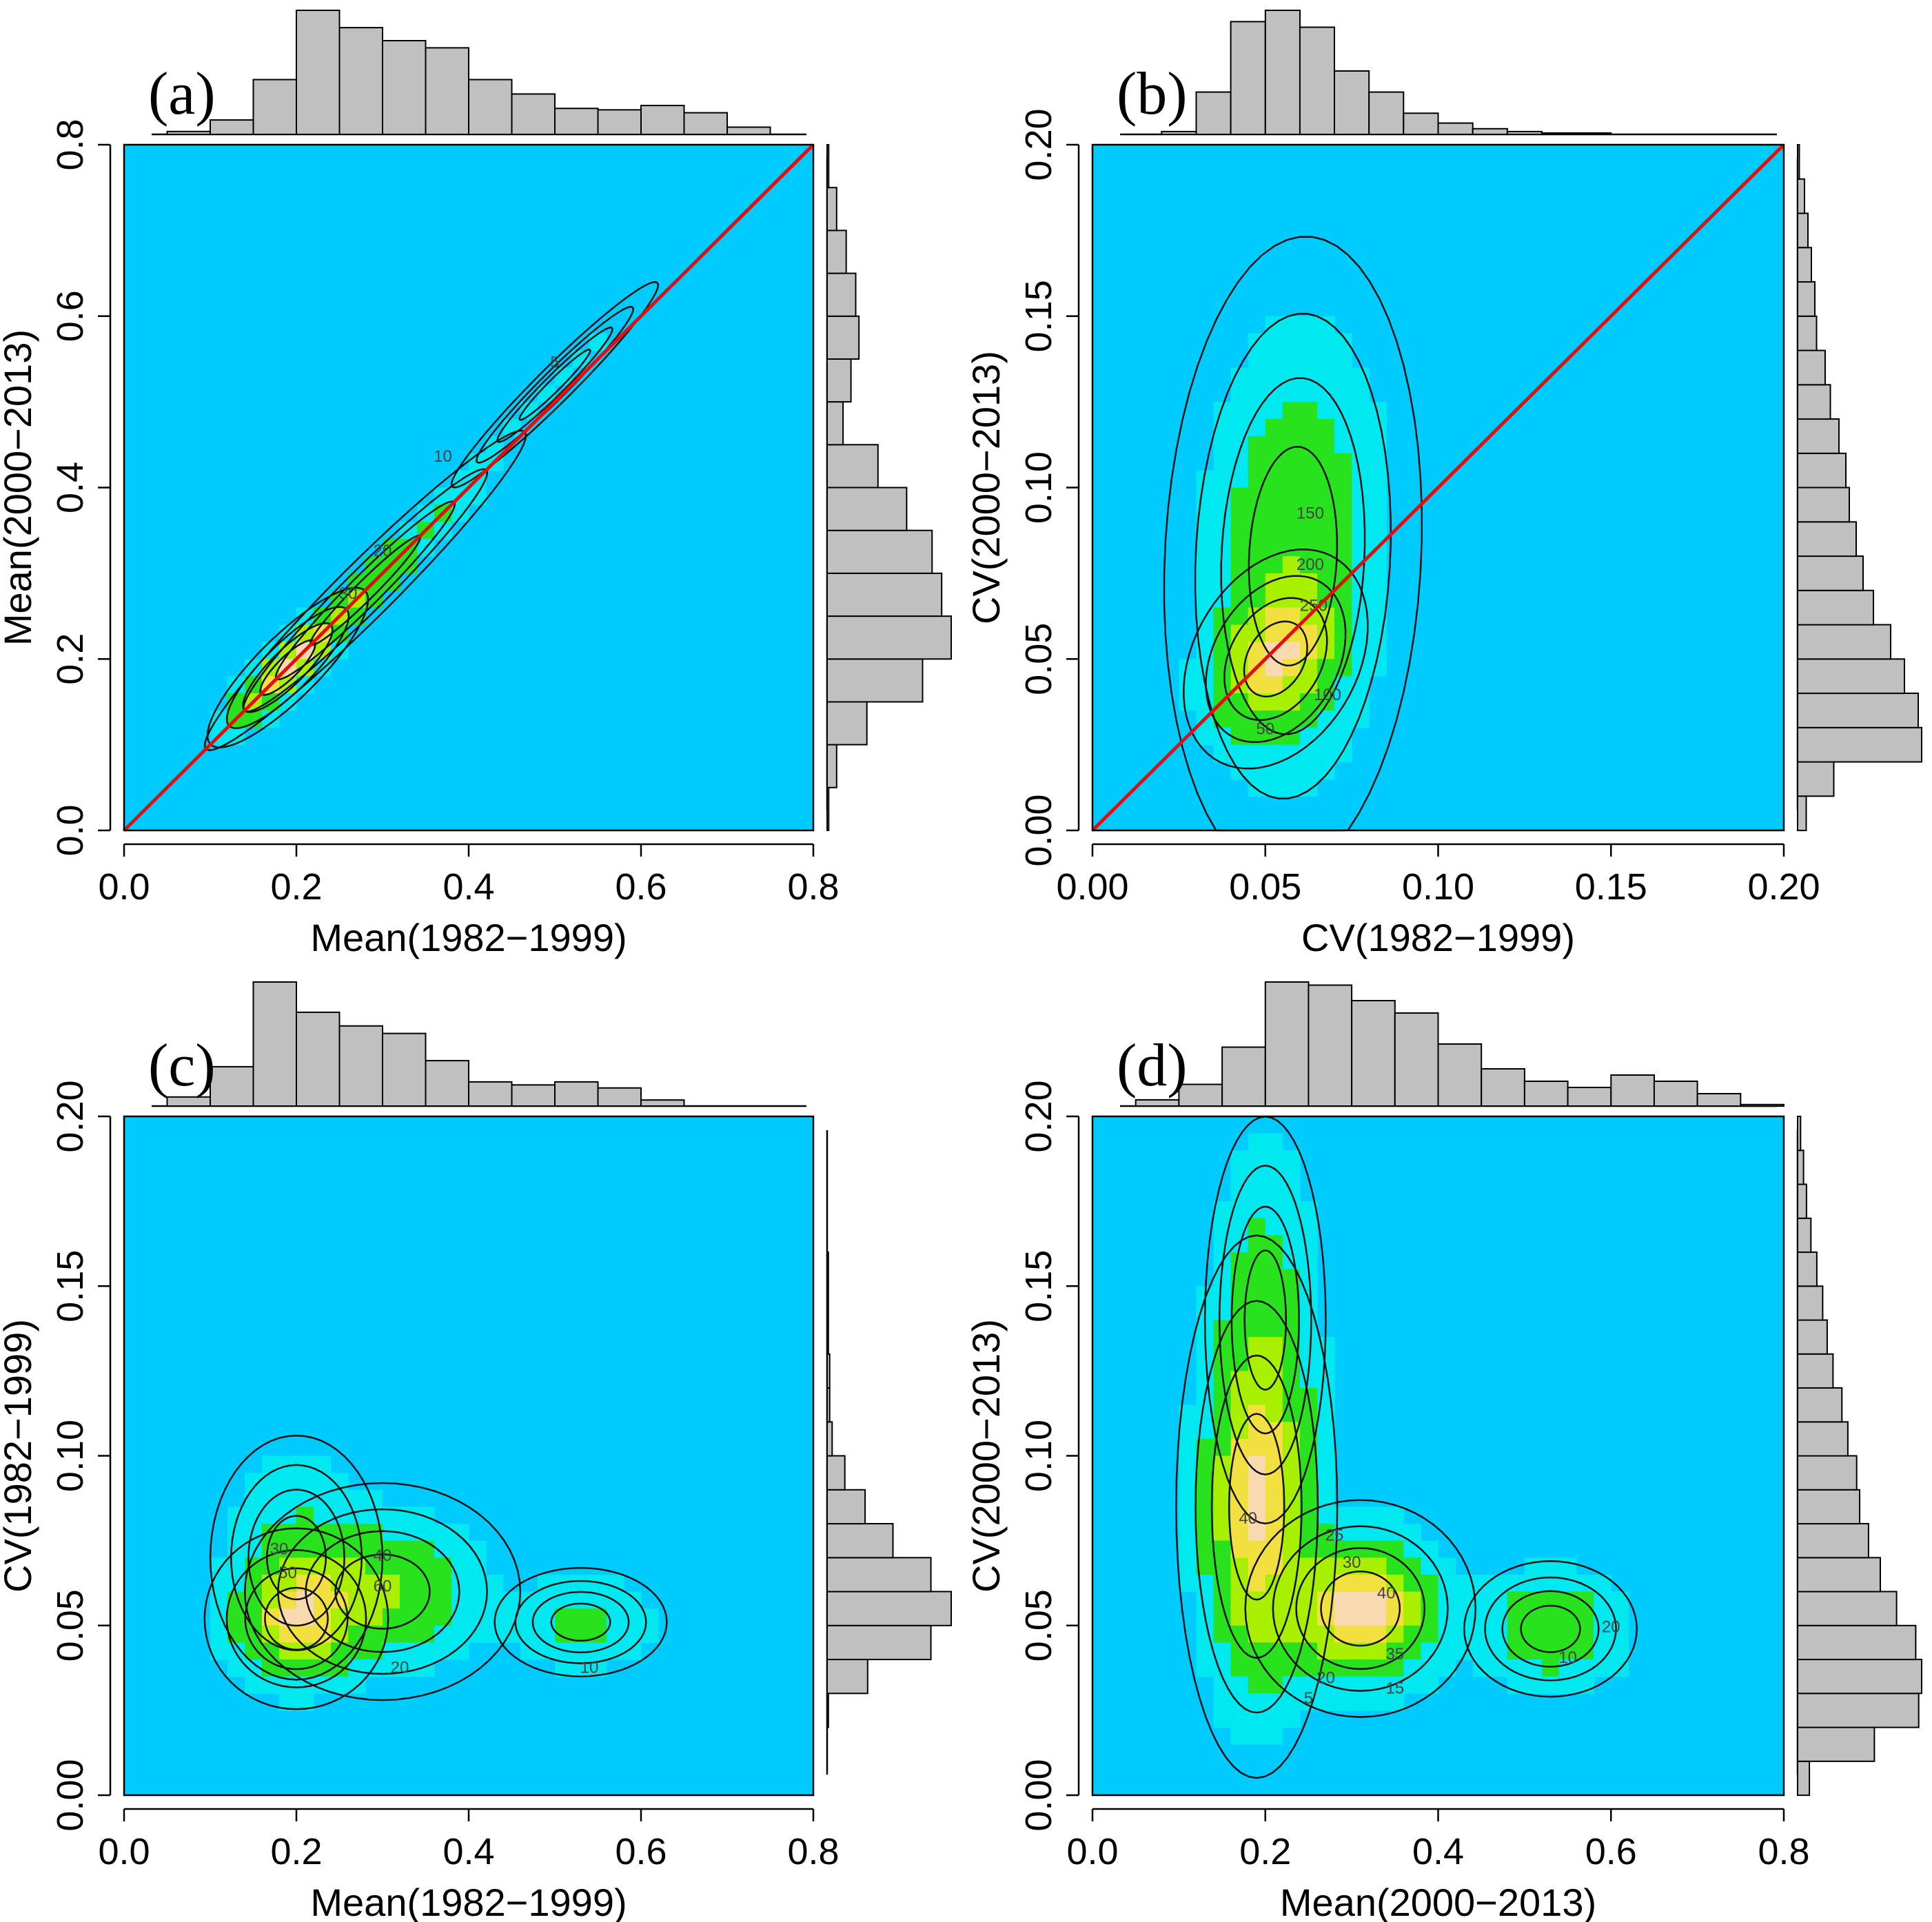  I want to click on contour-lines, so click(435, 1572).